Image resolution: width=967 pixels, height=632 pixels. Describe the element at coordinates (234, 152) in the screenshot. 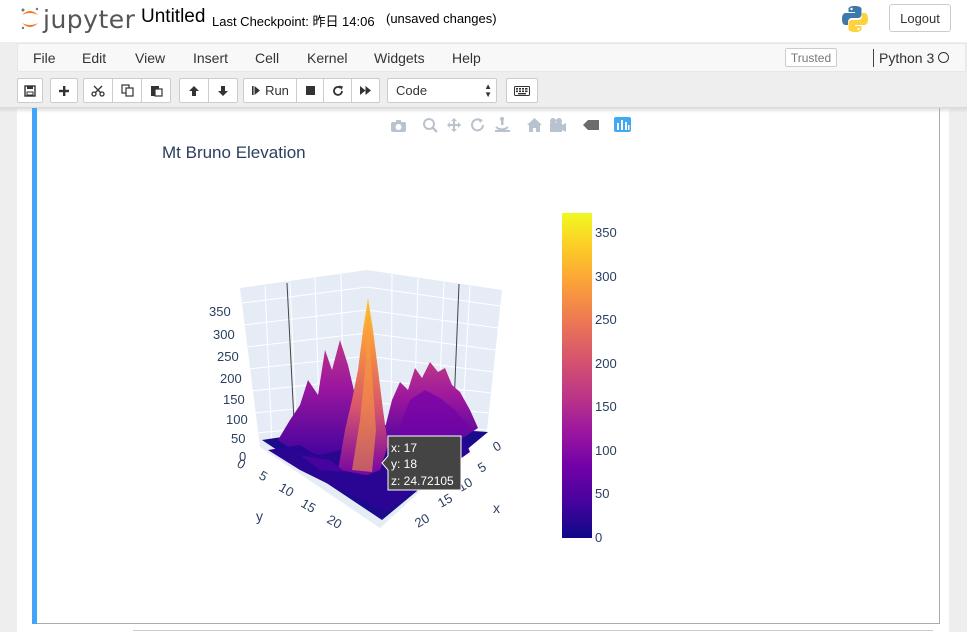

I see `plot-title: Mt Bruno Elevation` at that location.